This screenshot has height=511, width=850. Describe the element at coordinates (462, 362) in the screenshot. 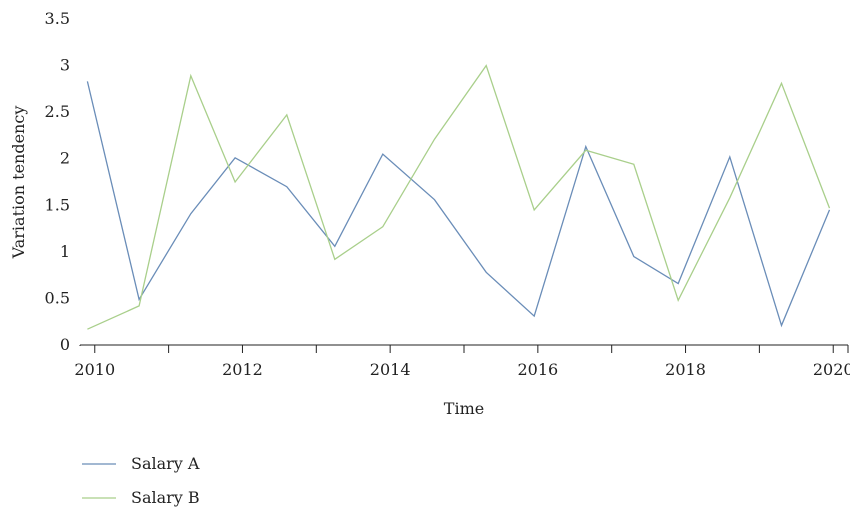

I see `x-ticks: 2010 2012 2014 2016 2018 2020` at that location.